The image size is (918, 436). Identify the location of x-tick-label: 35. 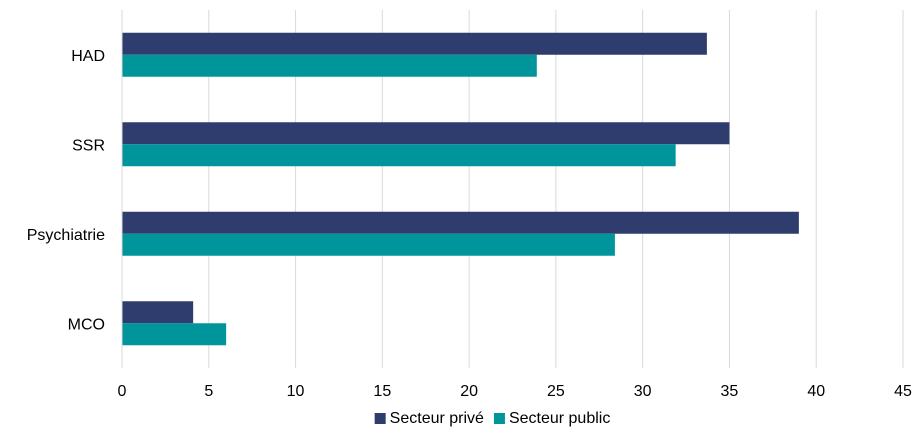
(730, 391).